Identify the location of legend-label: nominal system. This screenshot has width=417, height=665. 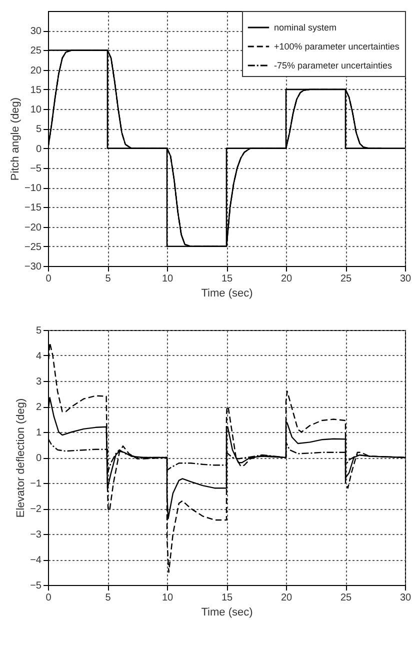
(305, 27).